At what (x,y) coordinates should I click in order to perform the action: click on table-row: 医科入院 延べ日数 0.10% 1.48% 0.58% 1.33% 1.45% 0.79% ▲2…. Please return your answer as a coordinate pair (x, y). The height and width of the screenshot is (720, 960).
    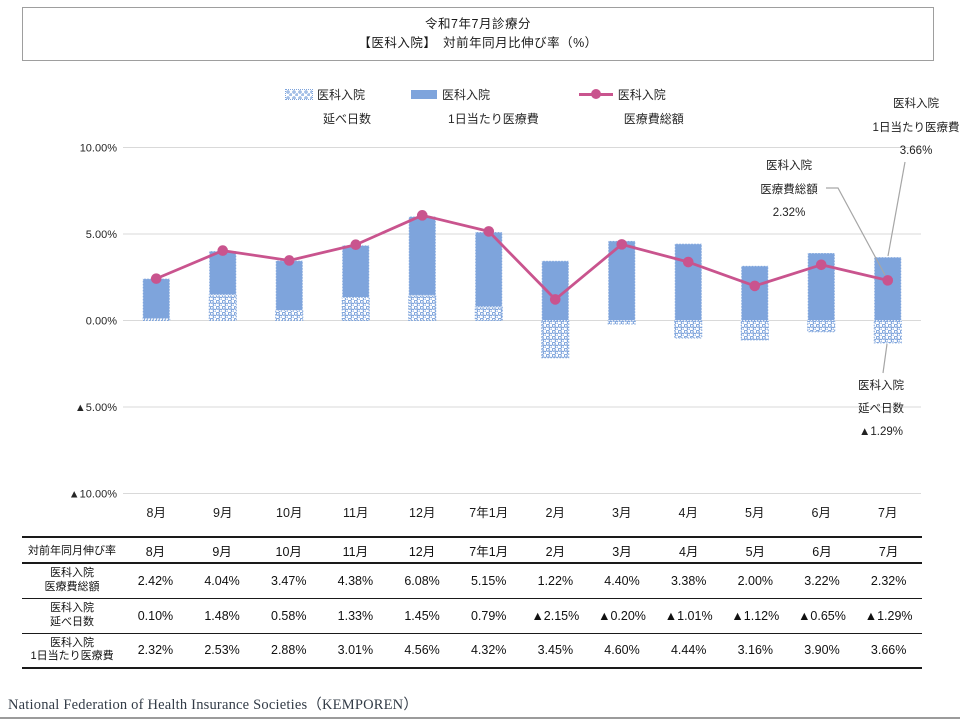
    Looking at the image, I should click on (472, 615).